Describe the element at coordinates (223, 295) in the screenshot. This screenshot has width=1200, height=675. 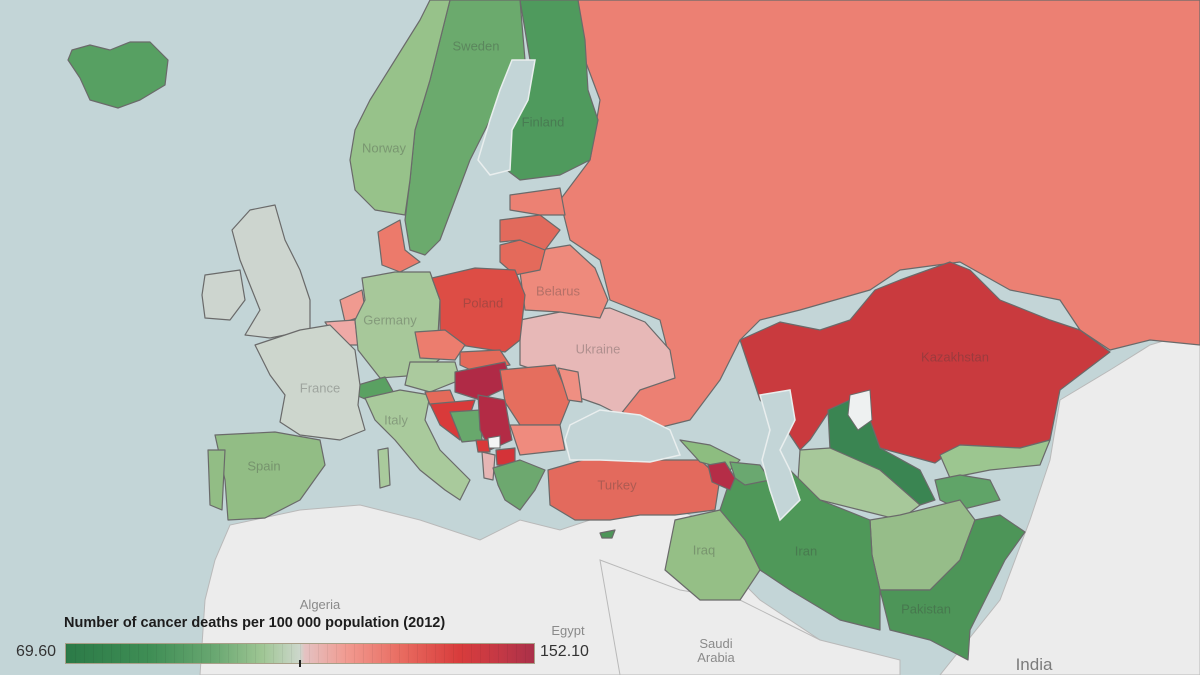
I see `country-ireland` at that location.